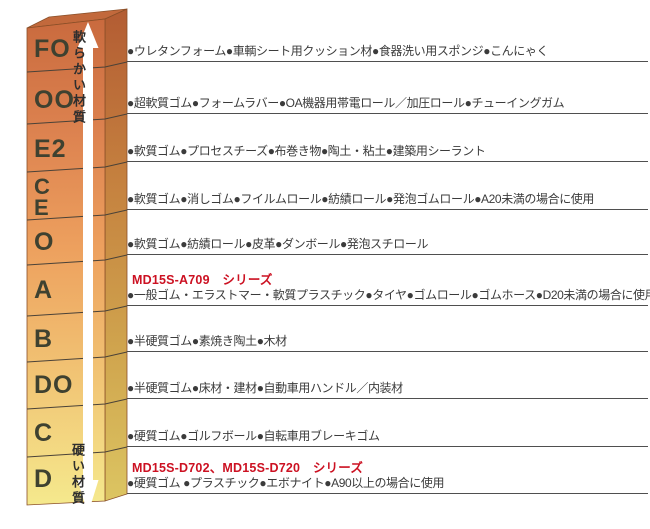 The width and height of the screenshot is (650, 529). I want to click on scale-label-b: B, so click(44, 339).